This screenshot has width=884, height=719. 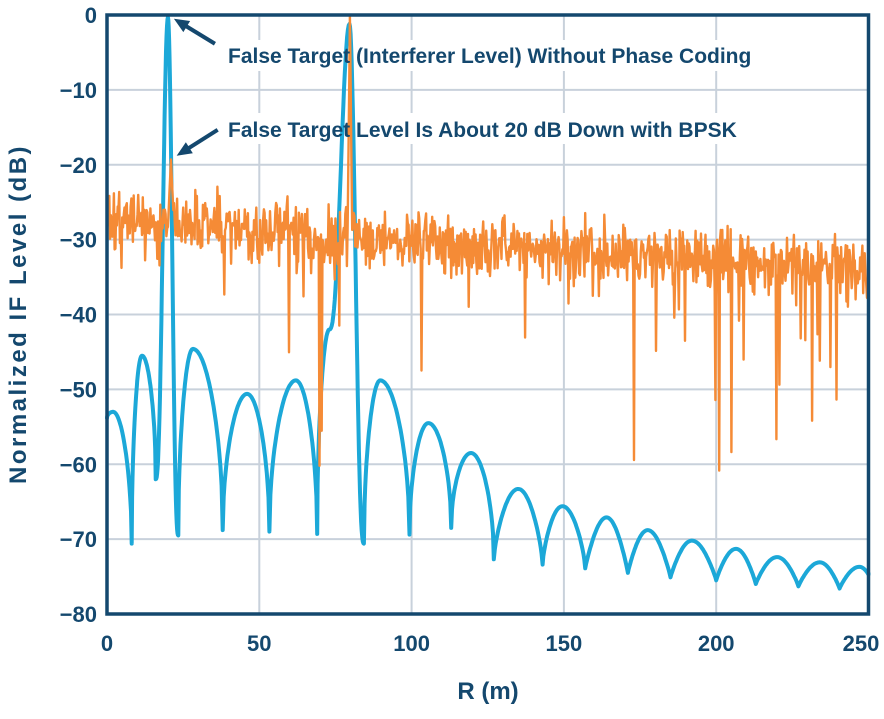 I want to click on y-tick-label: −30, so click(x=78, y=240).